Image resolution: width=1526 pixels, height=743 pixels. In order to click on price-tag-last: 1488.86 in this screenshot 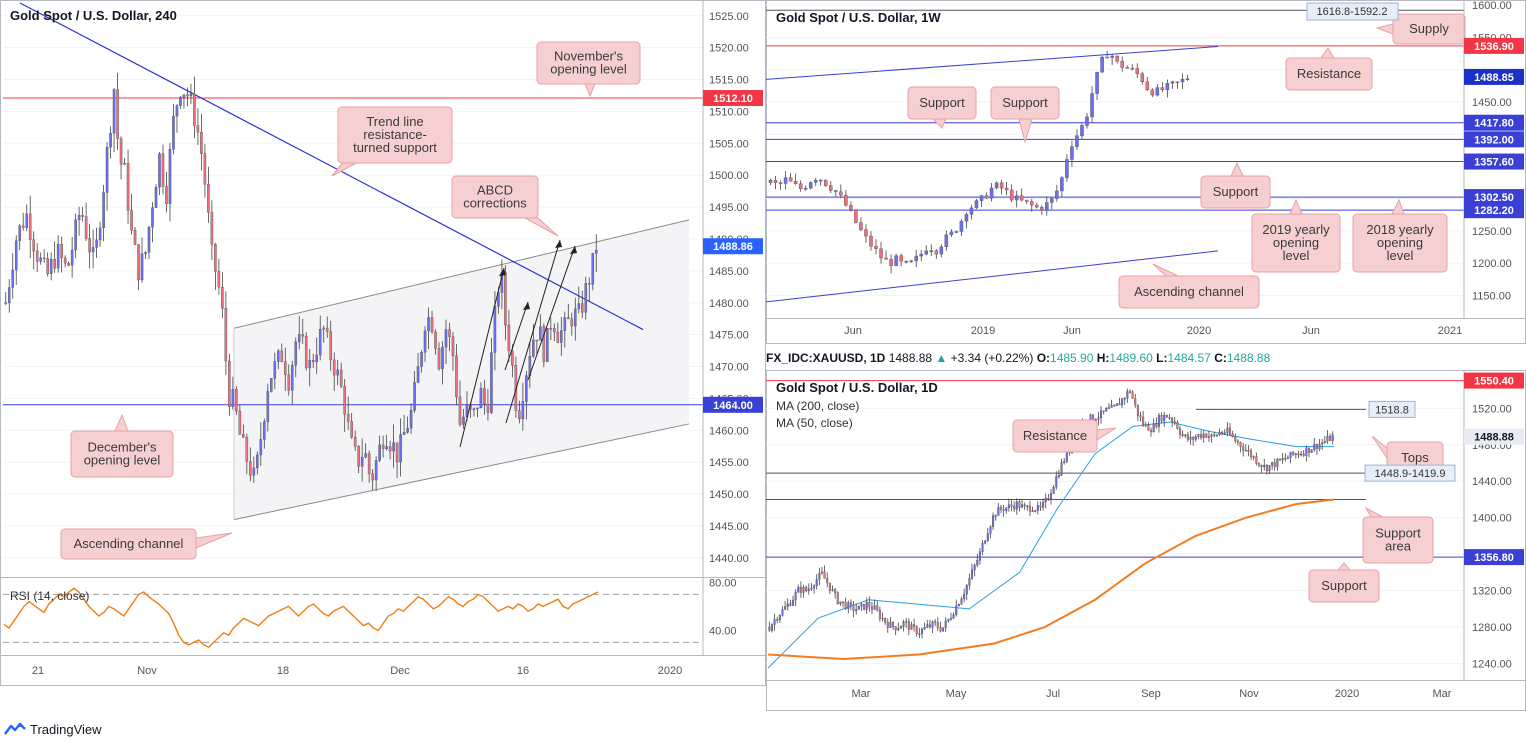, I will do `click(733, 246)`.